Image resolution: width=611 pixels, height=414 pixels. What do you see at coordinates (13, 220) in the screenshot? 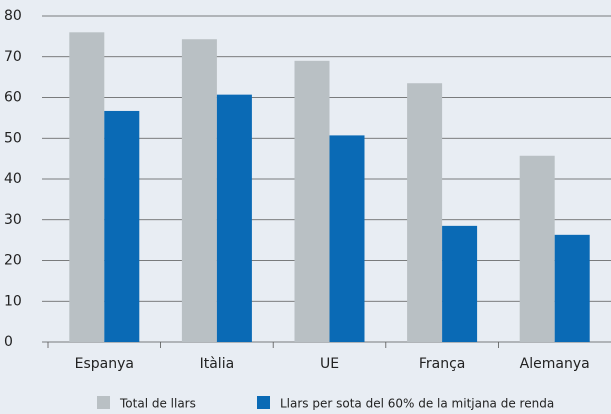
I see `y-tick-label: 30` at bounding box center [13, 220].